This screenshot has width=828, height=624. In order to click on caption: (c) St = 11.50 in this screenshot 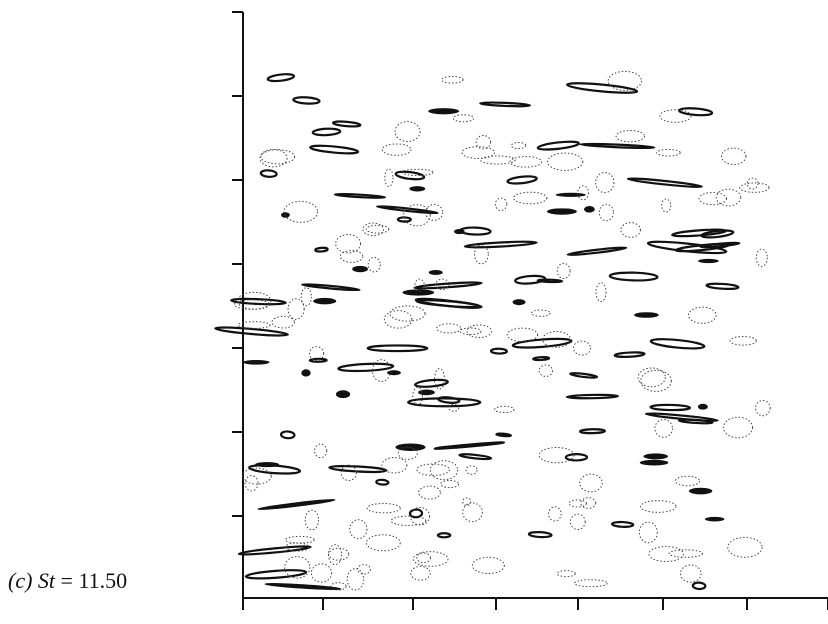, I will do `click(67, 580)`.